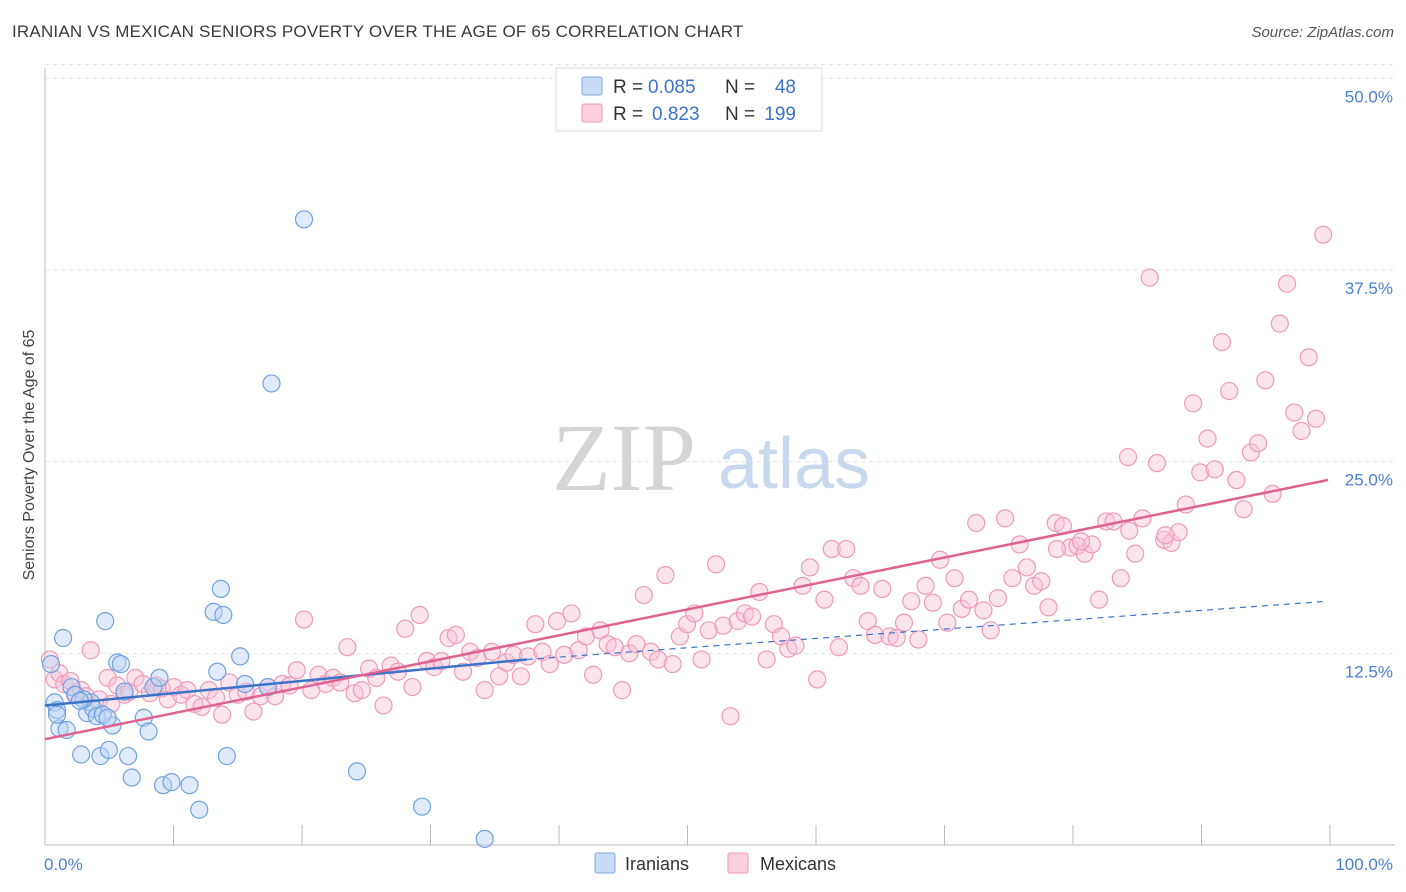 This screenshot has width=1406, height=892. What do you see at coordinates (1369, 384) in the screenshot?
I see `y-tick-labels: 12.5% 25.0% 37.5% 50.0%` at bounding box center [1369, 384].